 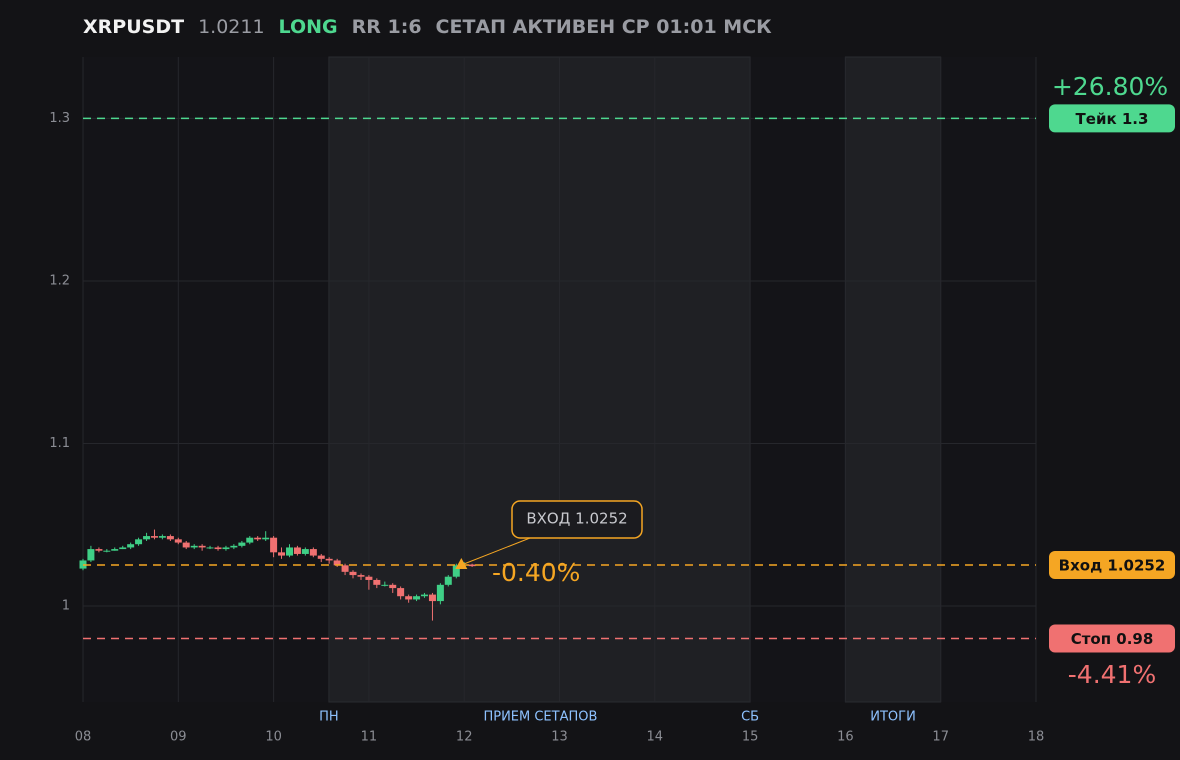 I want to click on level-label: Вход 1.0252, so click(x=1112, y=566).